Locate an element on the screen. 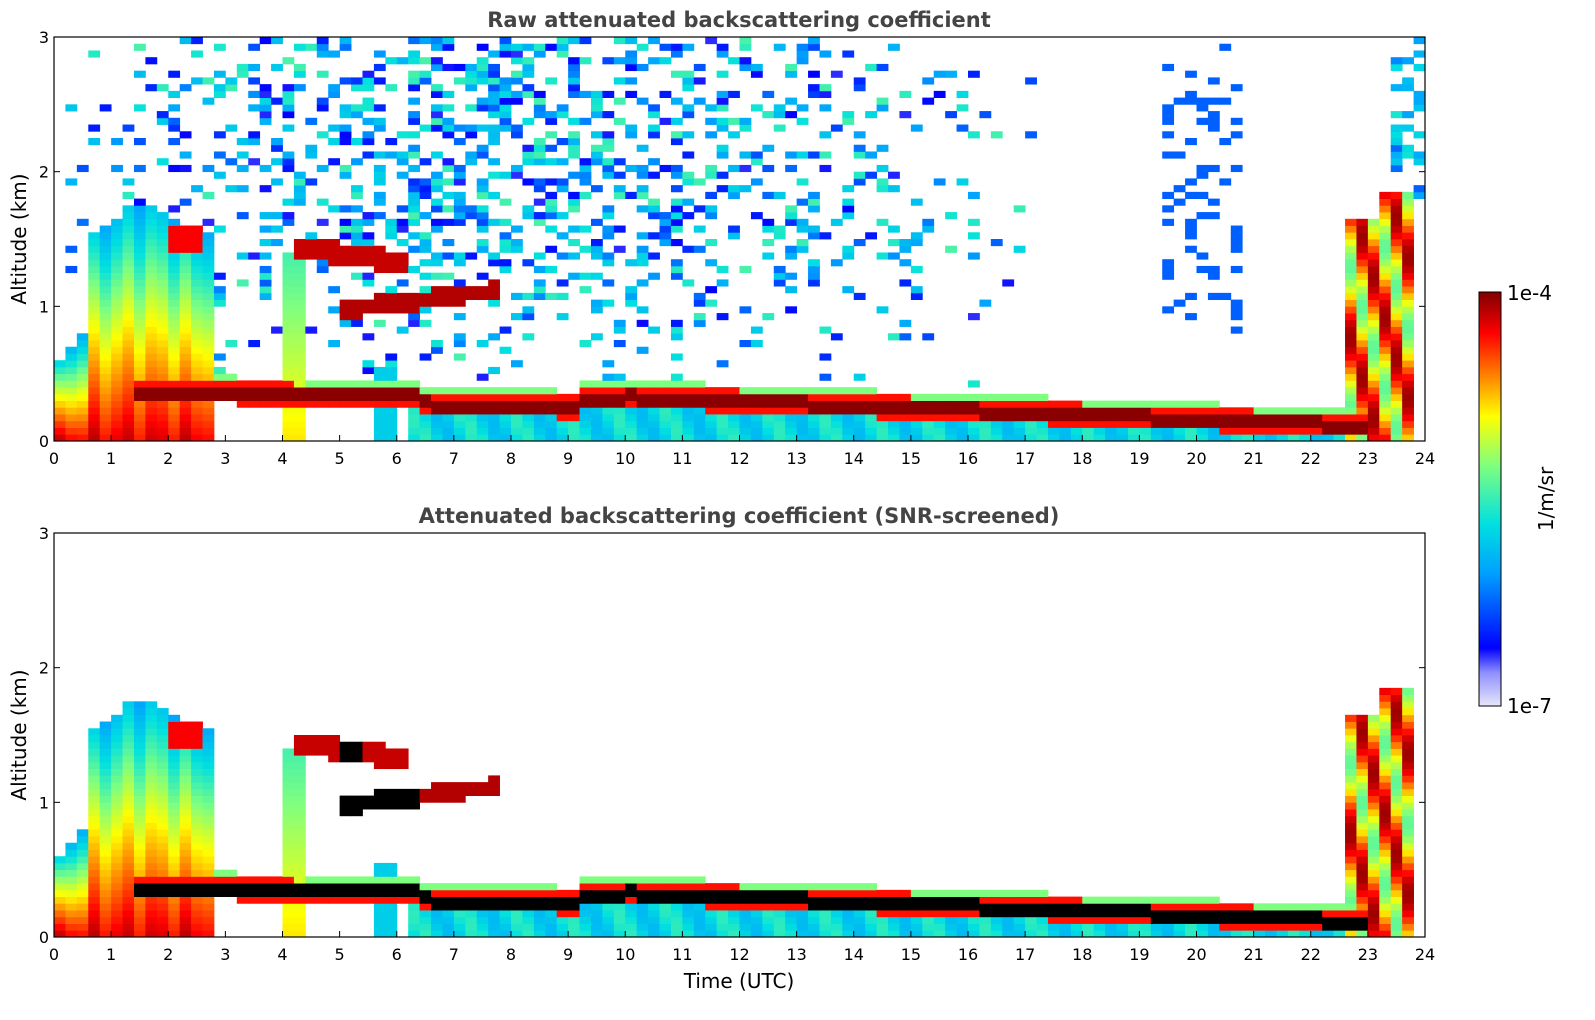  x-tick-label: 22 is located at coordinates (1311, 458).